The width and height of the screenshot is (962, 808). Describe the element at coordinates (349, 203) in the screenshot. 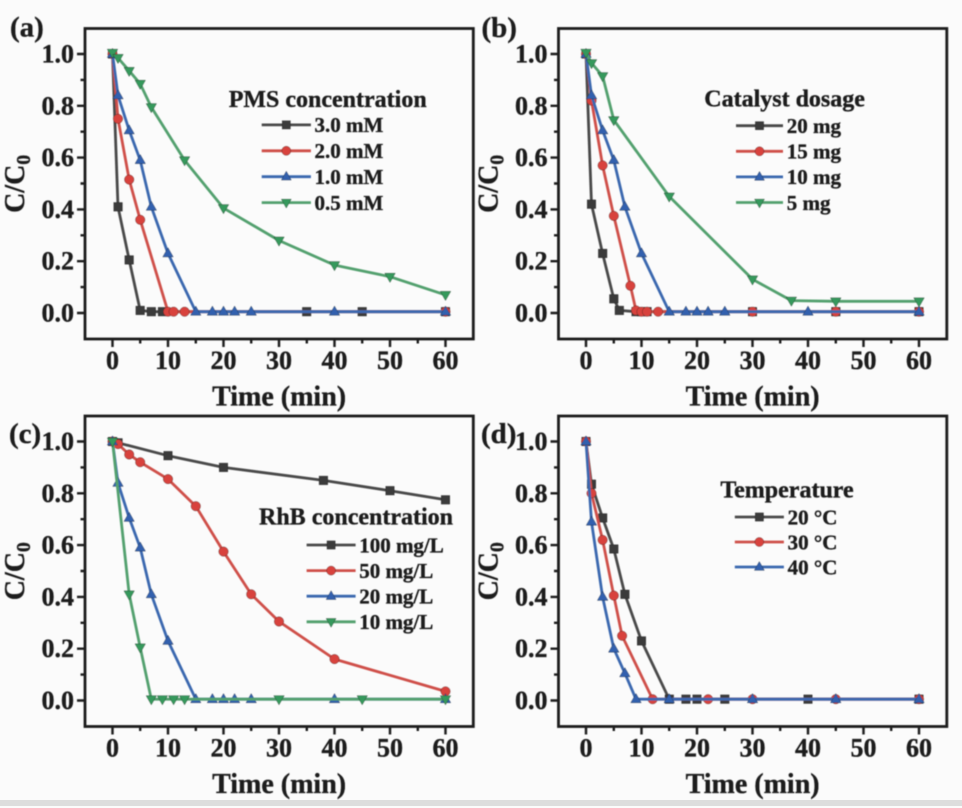

I see `svg-text: 0.5 mM` at that location.